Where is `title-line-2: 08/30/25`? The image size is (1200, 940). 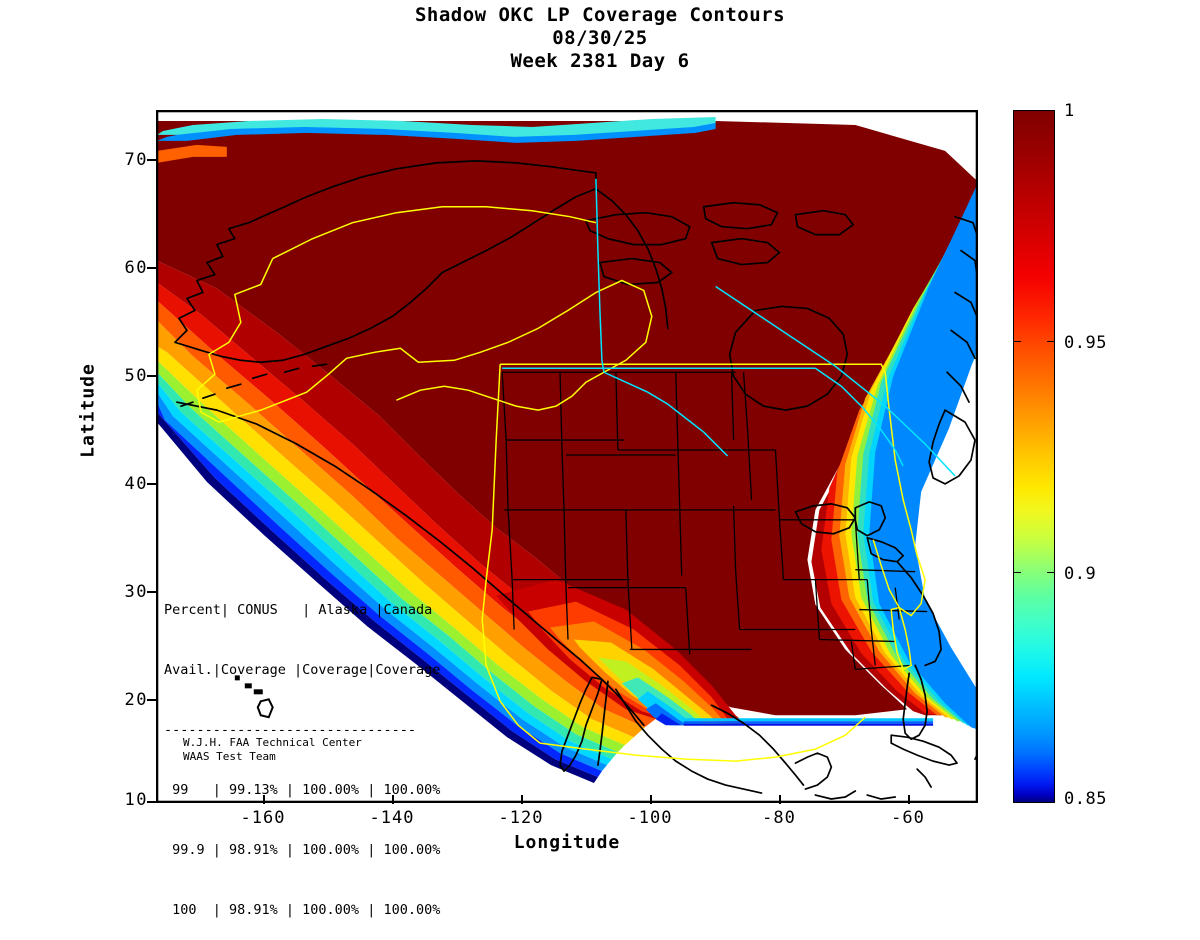 title-line-2: 08/30/25 is located at coordinates (600, 38).